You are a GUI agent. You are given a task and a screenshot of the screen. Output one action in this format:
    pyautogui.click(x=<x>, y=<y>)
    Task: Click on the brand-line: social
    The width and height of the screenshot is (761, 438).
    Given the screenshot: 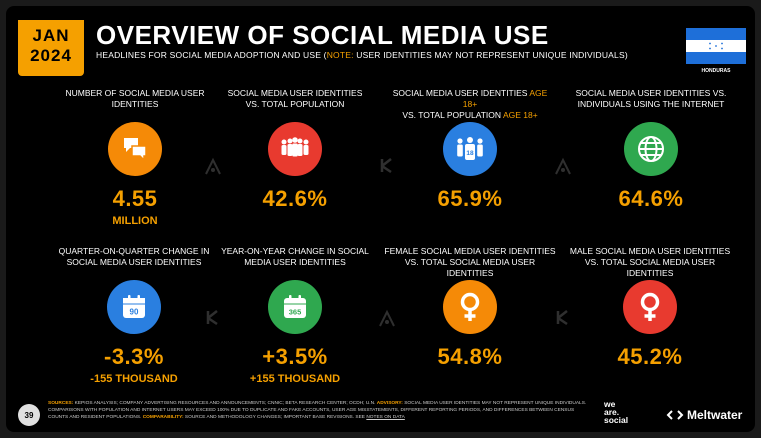 What is the action you would take?
    pyautogui.click(x=616, y=420)
    